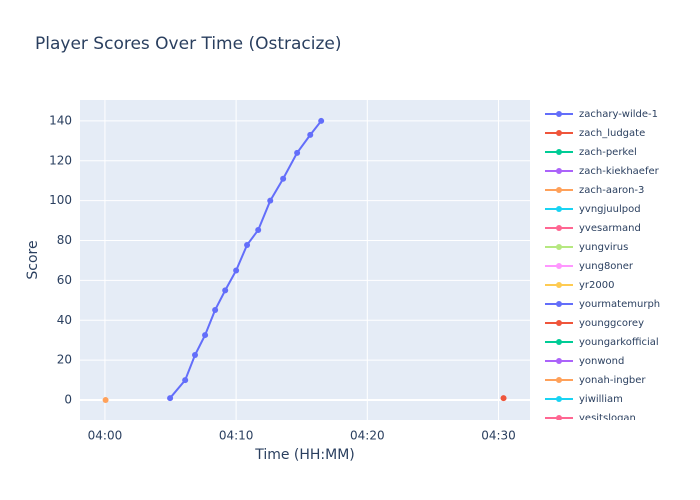  I want to click on series-line, so click(245, 259).